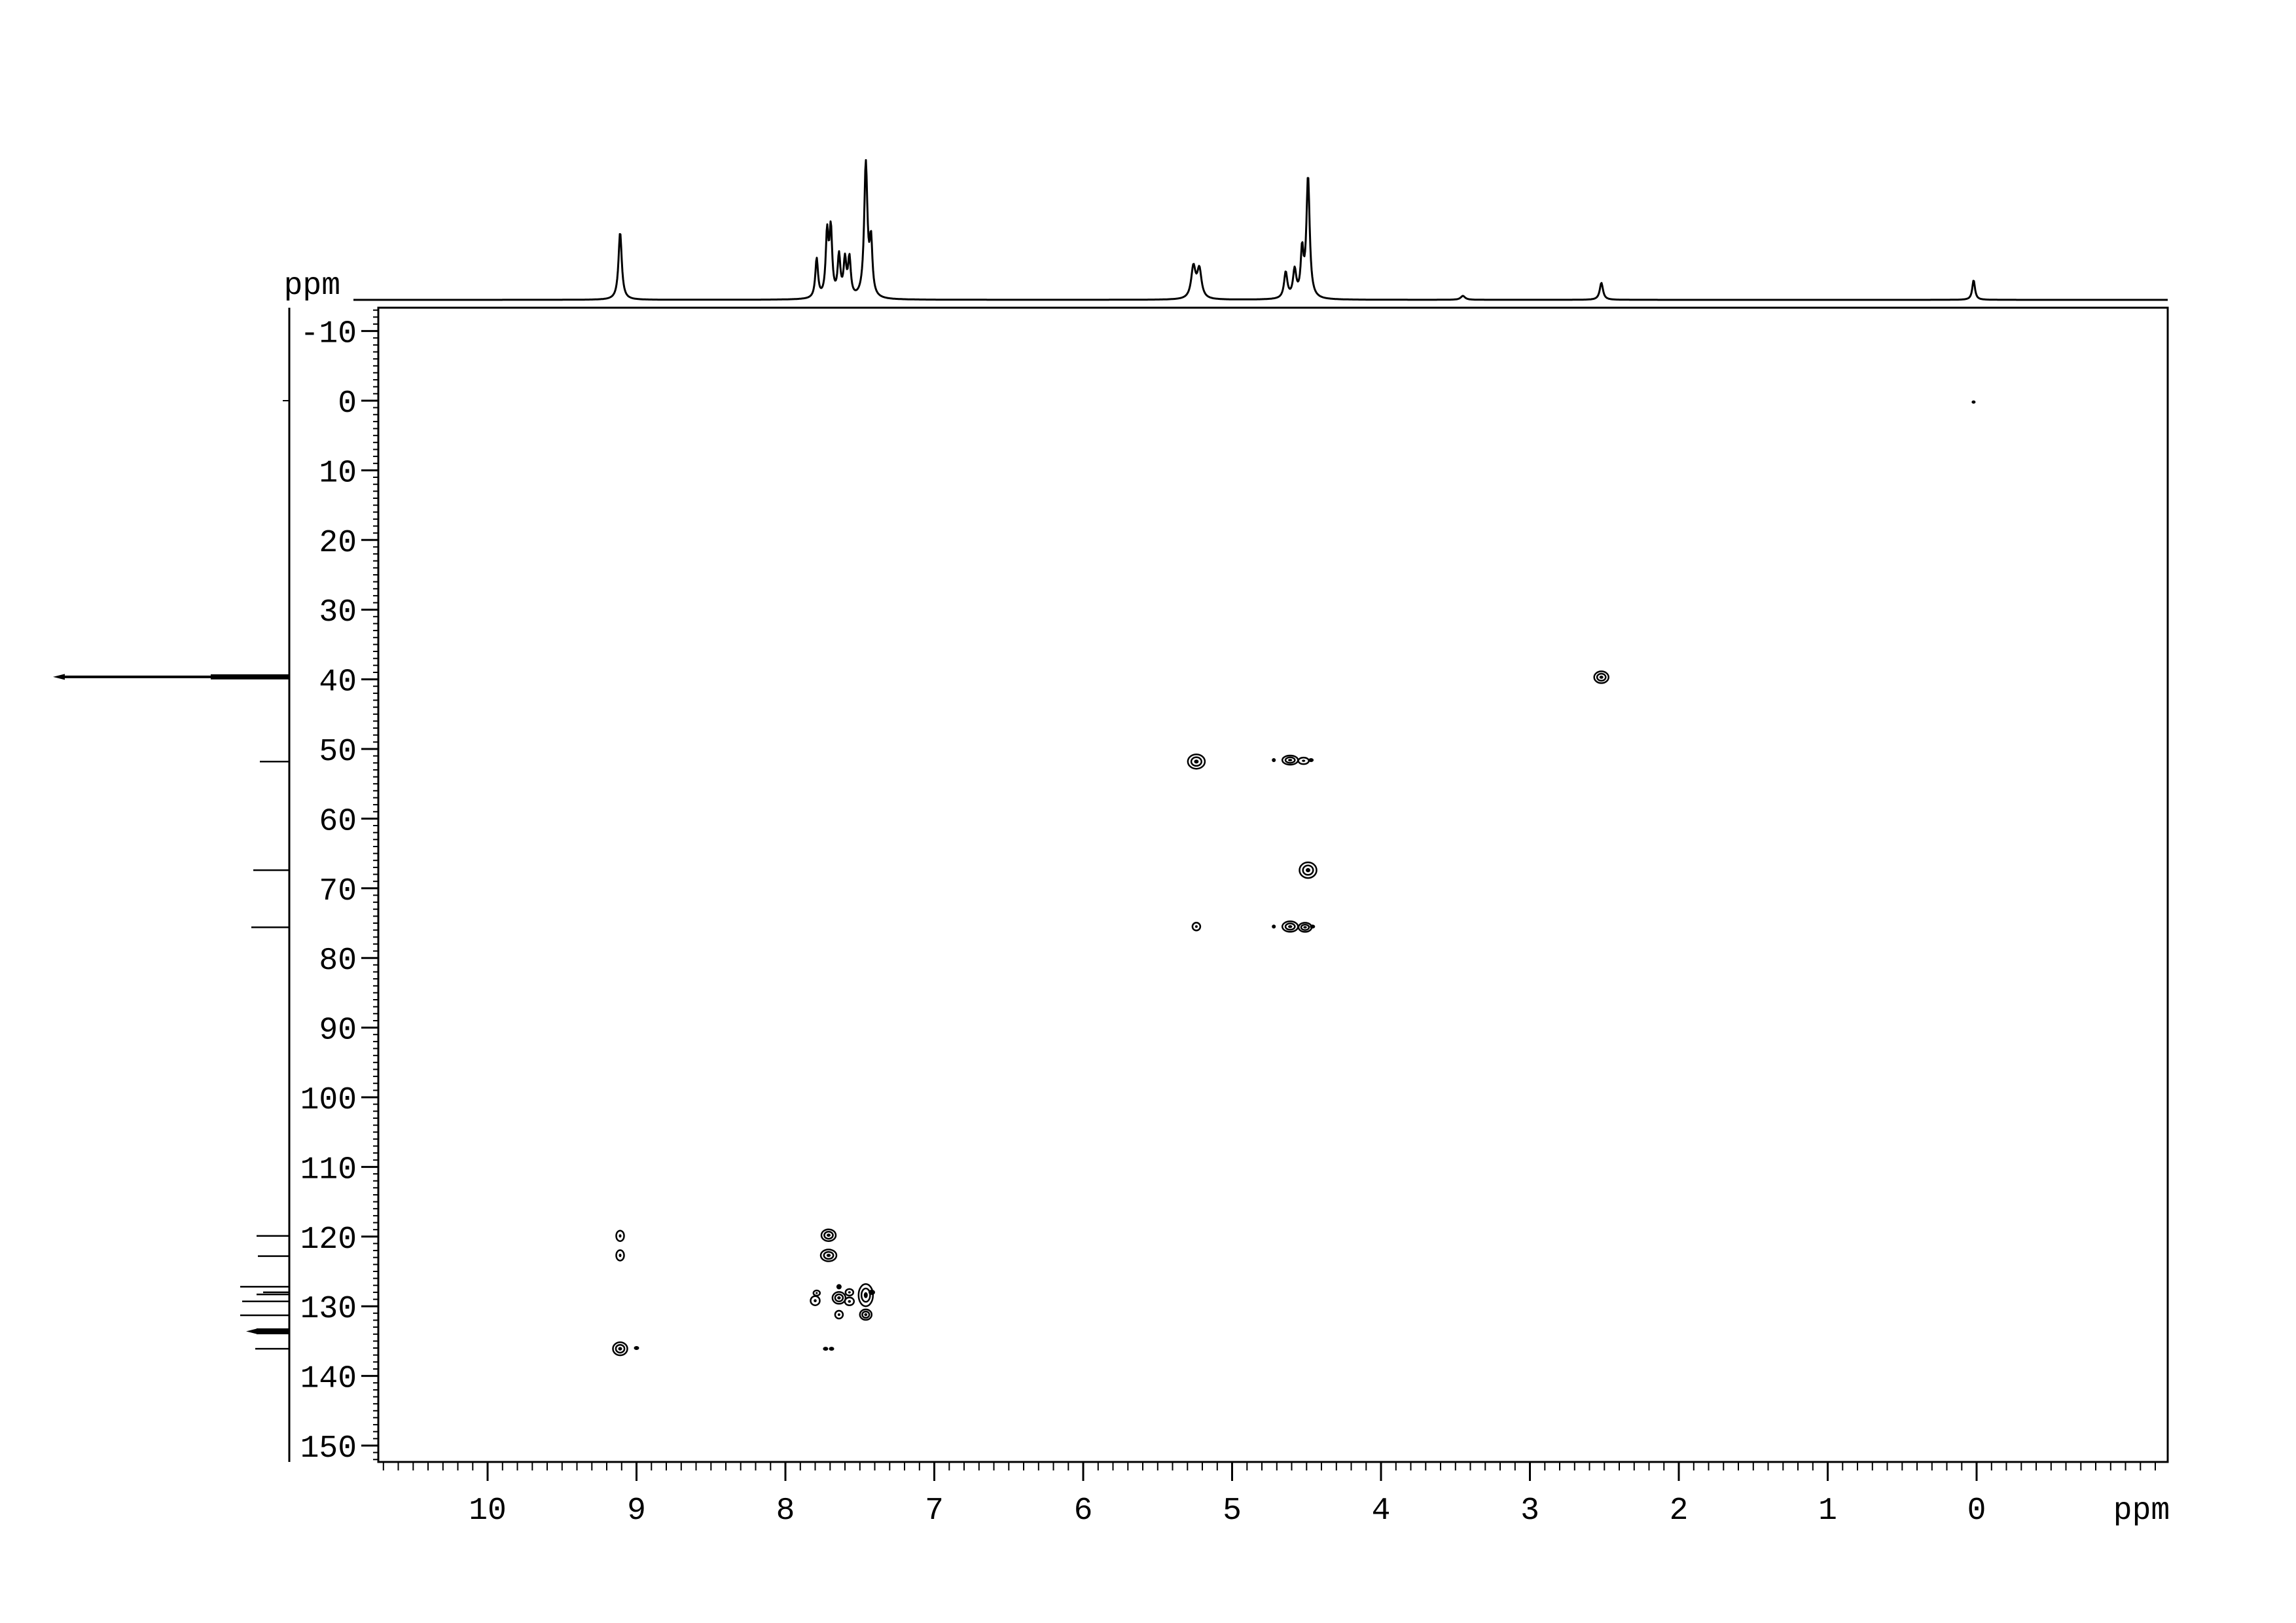 The height and width of the screenshot is (1623, 2296). Describe the element at coordinates (1232, 1511) in the screenshot. I see `x-tick-label: 5` at that location.